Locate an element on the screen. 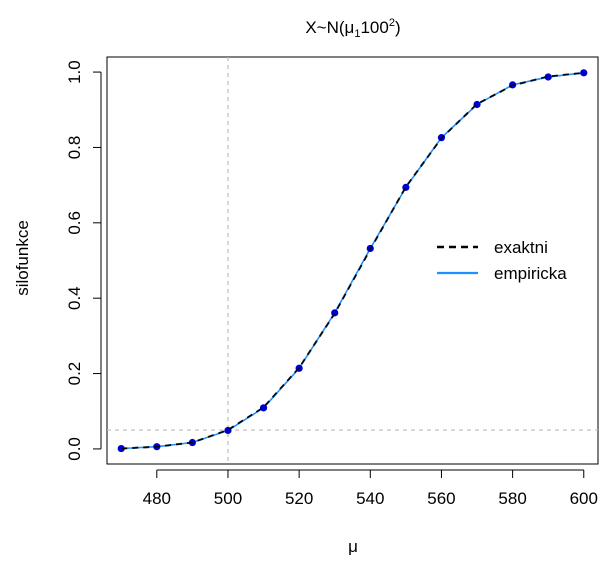 The width and height of the screenshot is (602, 565). legend-label: empiricka is located at coordinates (530, 273).